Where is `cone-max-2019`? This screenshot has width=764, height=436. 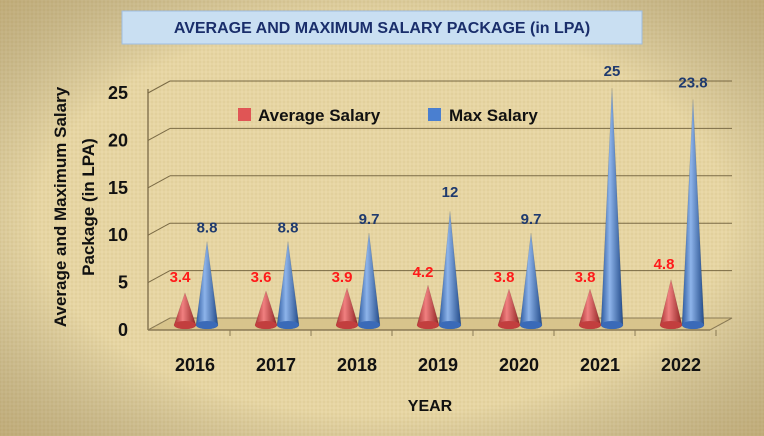
cone-max-2019 is located at coordinates (450, 270).